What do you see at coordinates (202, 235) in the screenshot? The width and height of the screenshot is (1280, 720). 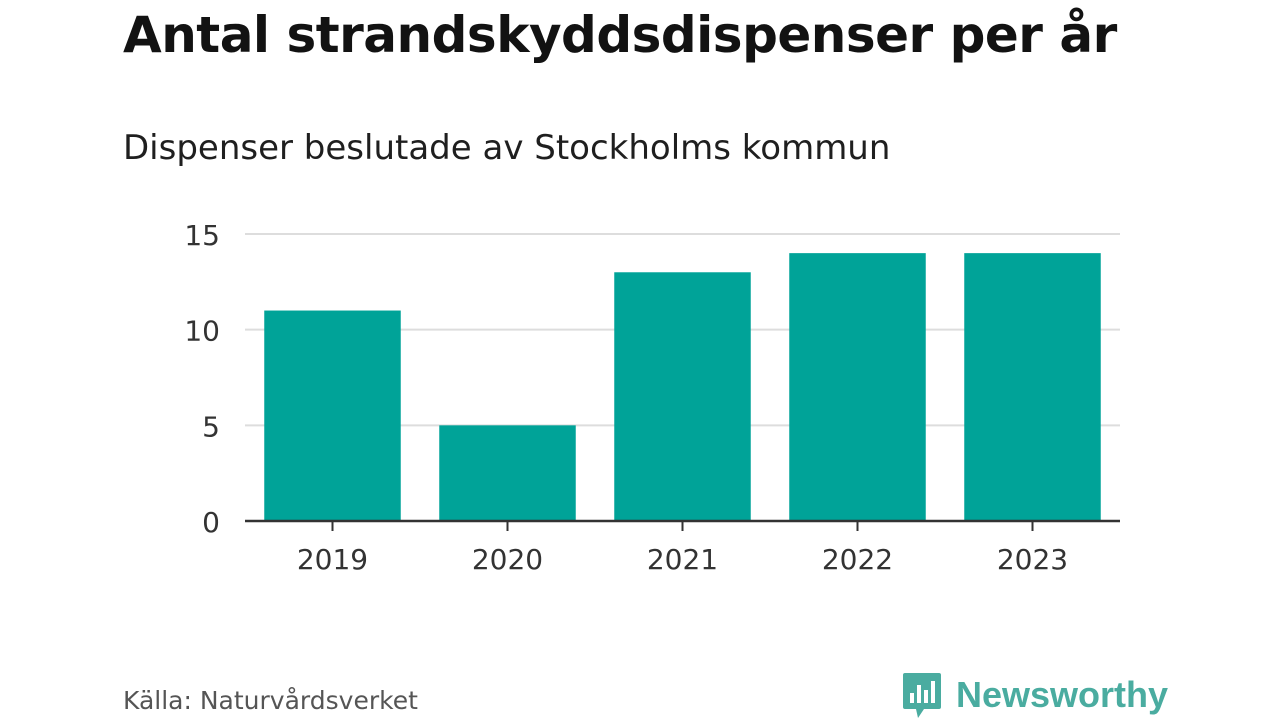 I see `y-tick-label: 15` at bounding box center [202, 235].